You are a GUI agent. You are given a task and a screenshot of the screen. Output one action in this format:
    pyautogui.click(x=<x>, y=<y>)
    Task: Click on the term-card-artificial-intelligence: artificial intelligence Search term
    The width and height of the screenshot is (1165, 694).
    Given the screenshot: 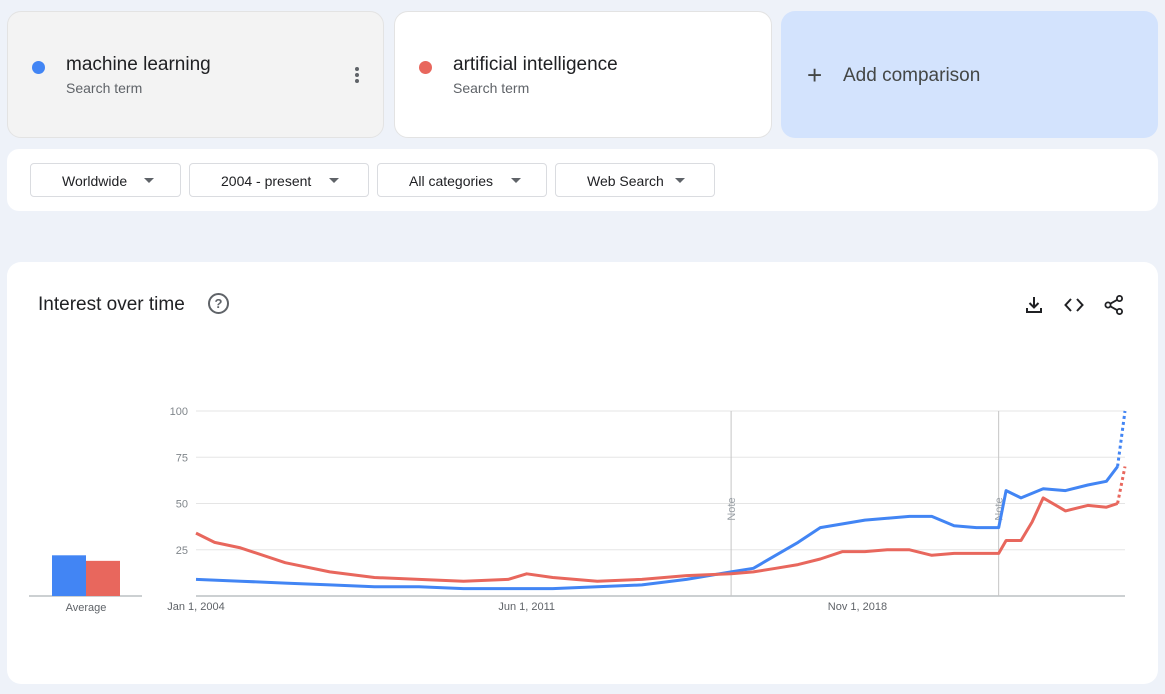 What is the action you would take?
    pyautogui.click(x=583, y=74)
    